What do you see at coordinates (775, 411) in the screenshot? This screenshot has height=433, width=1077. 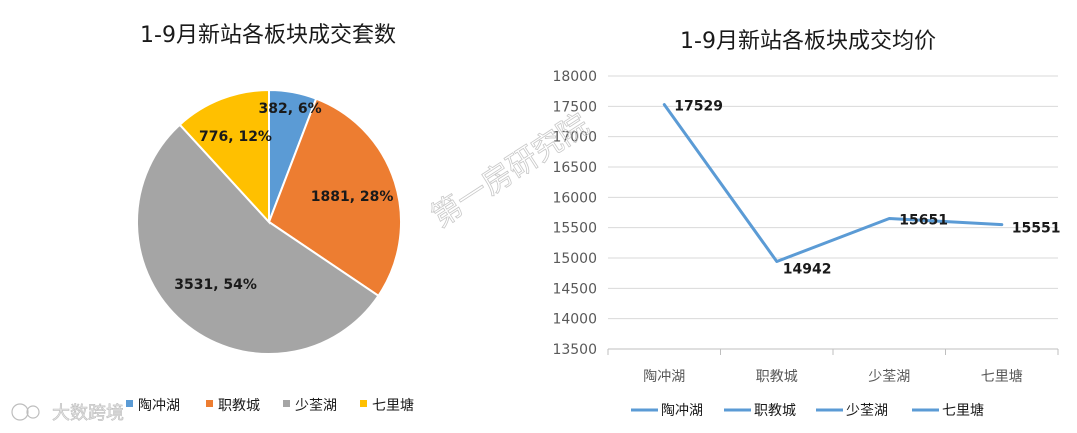 I see `line-legend-label-2: 职教城` at bounding box center [775, 411].